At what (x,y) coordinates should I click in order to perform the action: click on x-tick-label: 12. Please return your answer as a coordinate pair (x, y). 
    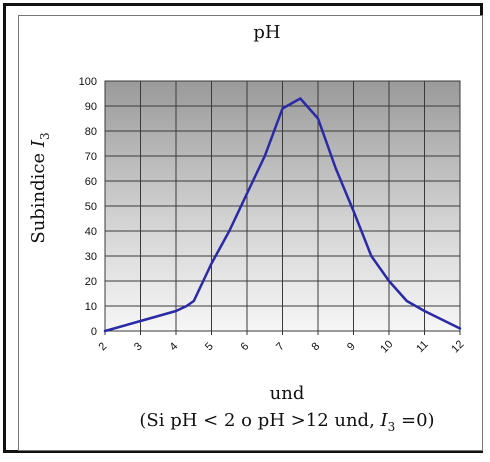
    Looking at the image, I should click on (457, 346).